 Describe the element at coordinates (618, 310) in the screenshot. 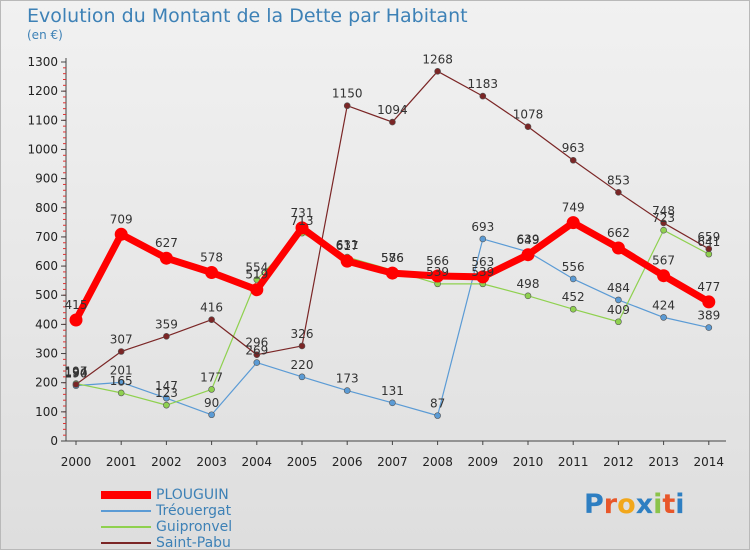

I see `data-label: 409` at that location.